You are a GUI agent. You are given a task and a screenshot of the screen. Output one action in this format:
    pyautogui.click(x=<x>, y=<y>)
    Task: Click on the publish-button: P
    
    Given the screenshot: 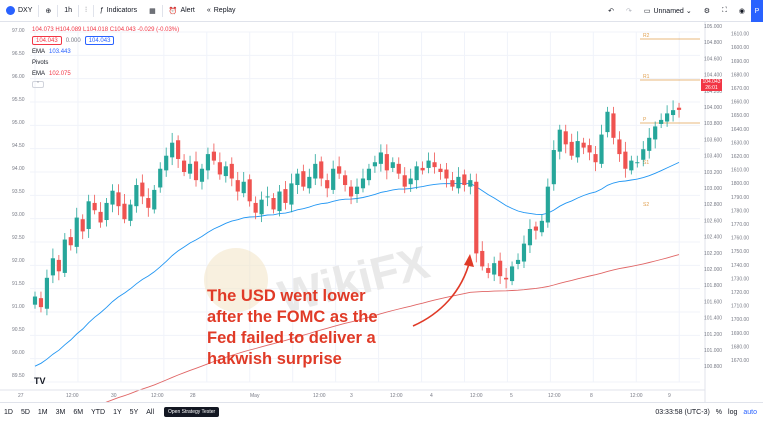 What is the action you would take?
    pyautogui.click(x=757, y=11)
    